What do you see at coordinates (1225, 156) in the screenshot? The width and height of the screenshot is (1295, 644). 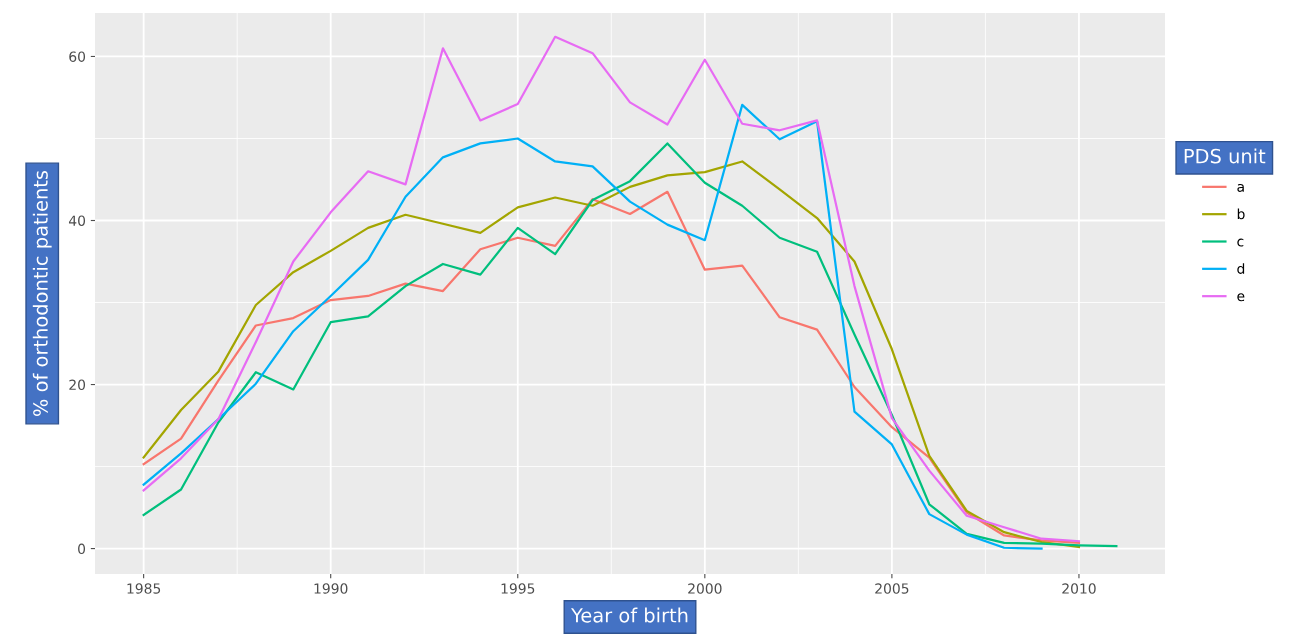 I see `legend-title: PDS unit` at bounding box center [1225, 156].